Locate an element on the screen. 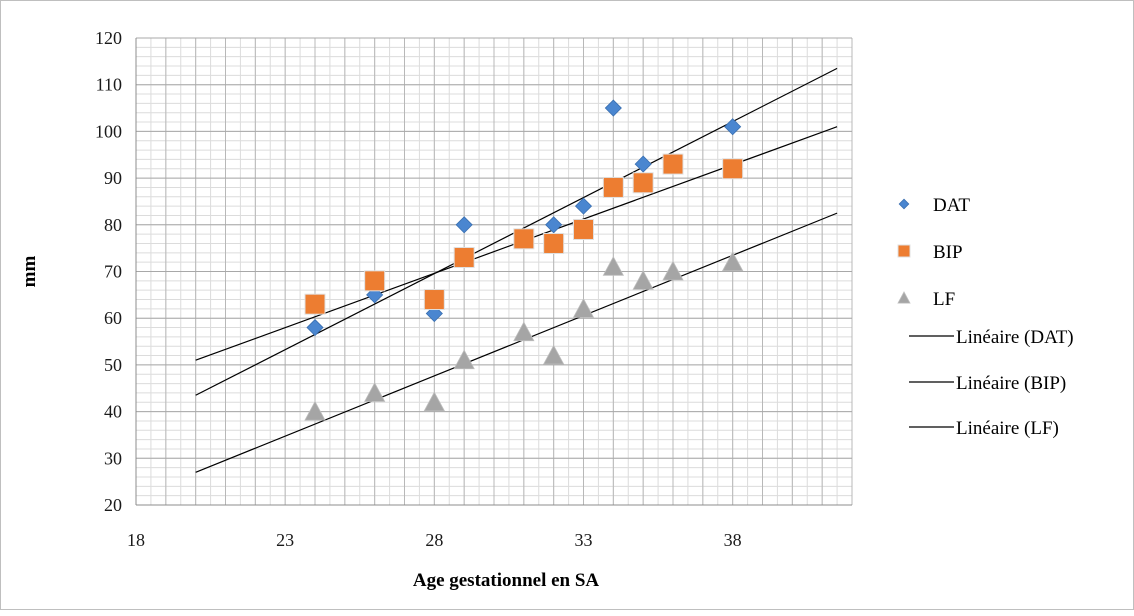  legend-label-dat: DAT is located at coordinates (951, 205).